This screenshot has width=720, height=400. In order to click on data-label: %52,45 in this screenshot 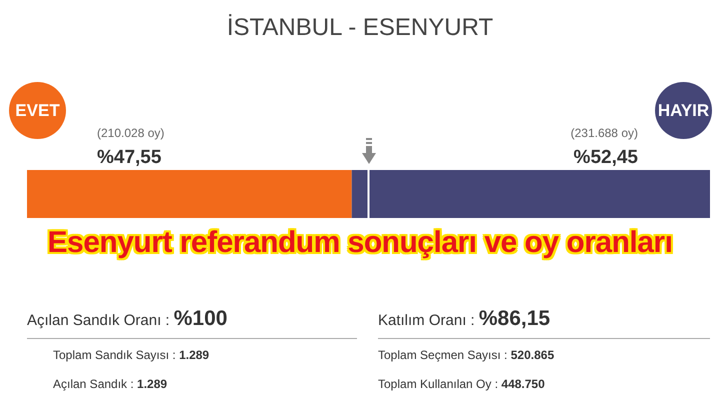, I will do `click(606, 157)`.